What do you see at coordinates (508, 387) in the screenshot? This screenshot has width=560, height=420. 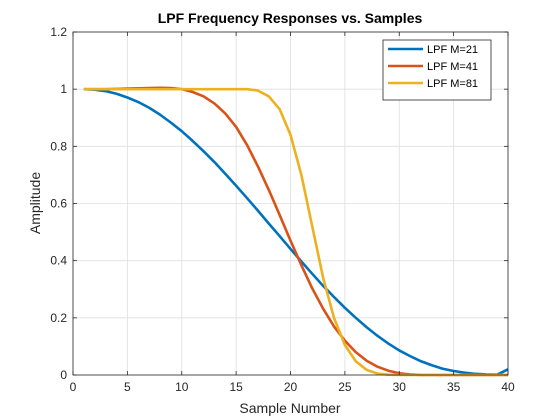 I see `x-tick-label: 40` at bounding box center [508, 387].